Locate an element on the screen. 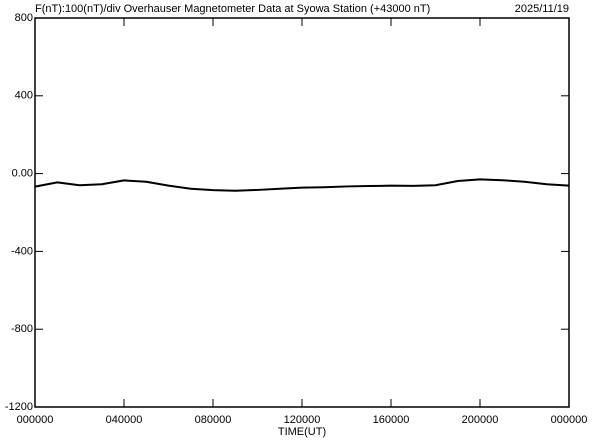 This screenshot has height=440, width=592. x-axis-label: TIME(UT) is located at coordinates (302, 432).